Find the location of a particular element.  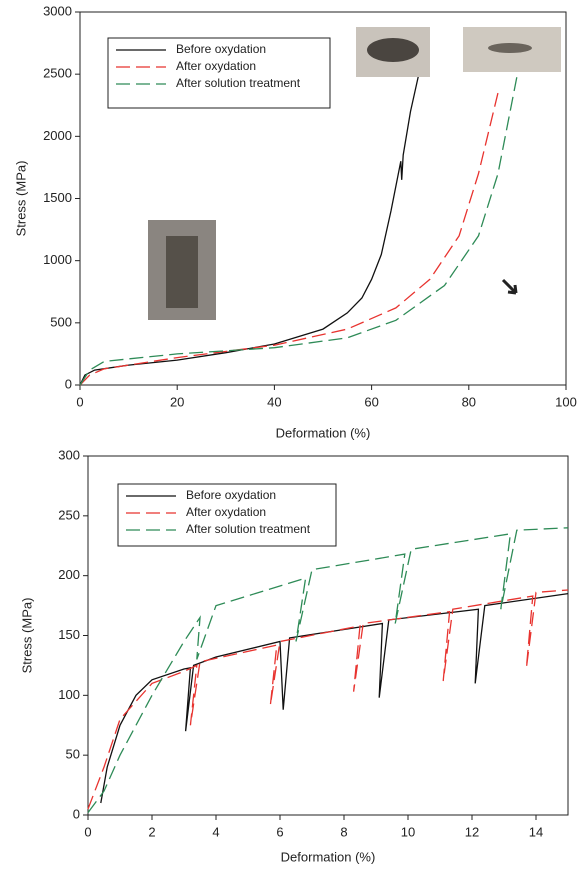

photo-powder is located at coordinates (510, 48).